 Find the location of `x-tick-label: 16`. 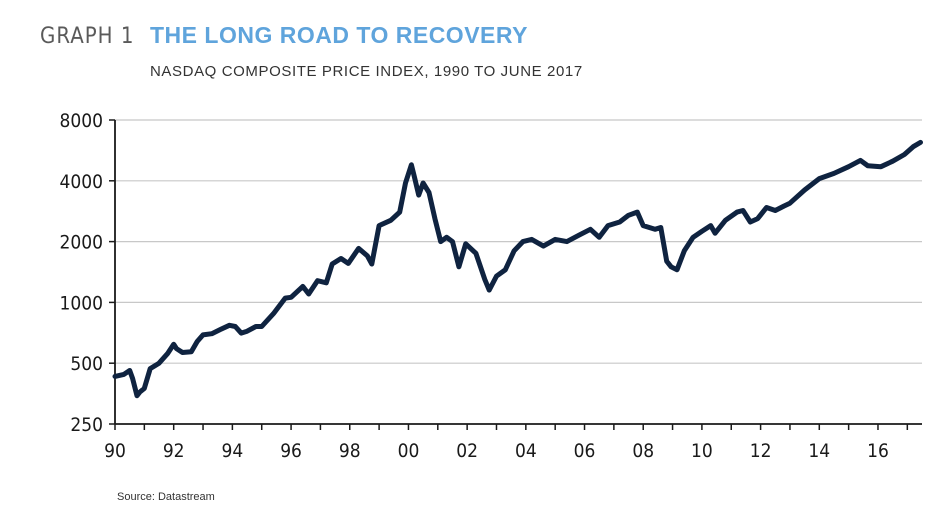

x-tick-label: 16 is located at coordinates (878, 451).